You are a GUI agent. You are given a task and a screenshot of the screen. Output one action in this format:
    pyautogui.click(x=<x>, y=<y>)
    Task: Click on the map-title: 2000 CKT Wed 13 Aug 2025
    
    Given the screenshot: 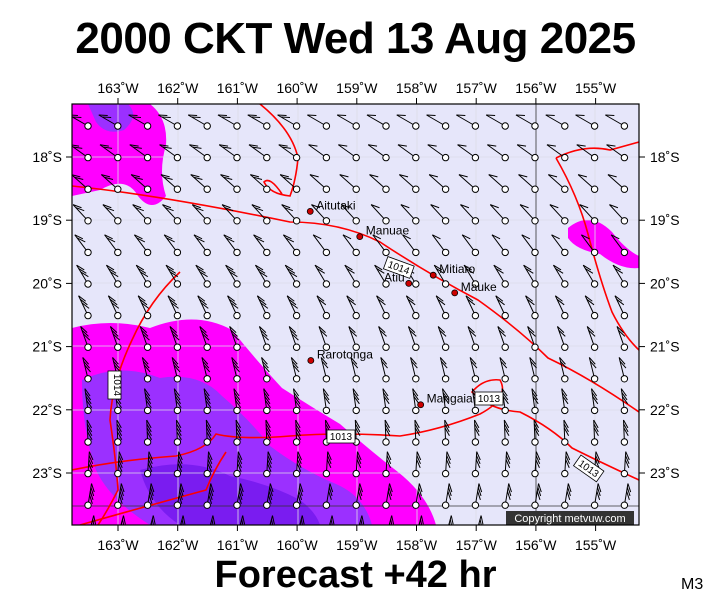 What is the action you would take?
    pyautogui.click(x=355, y=38)
    